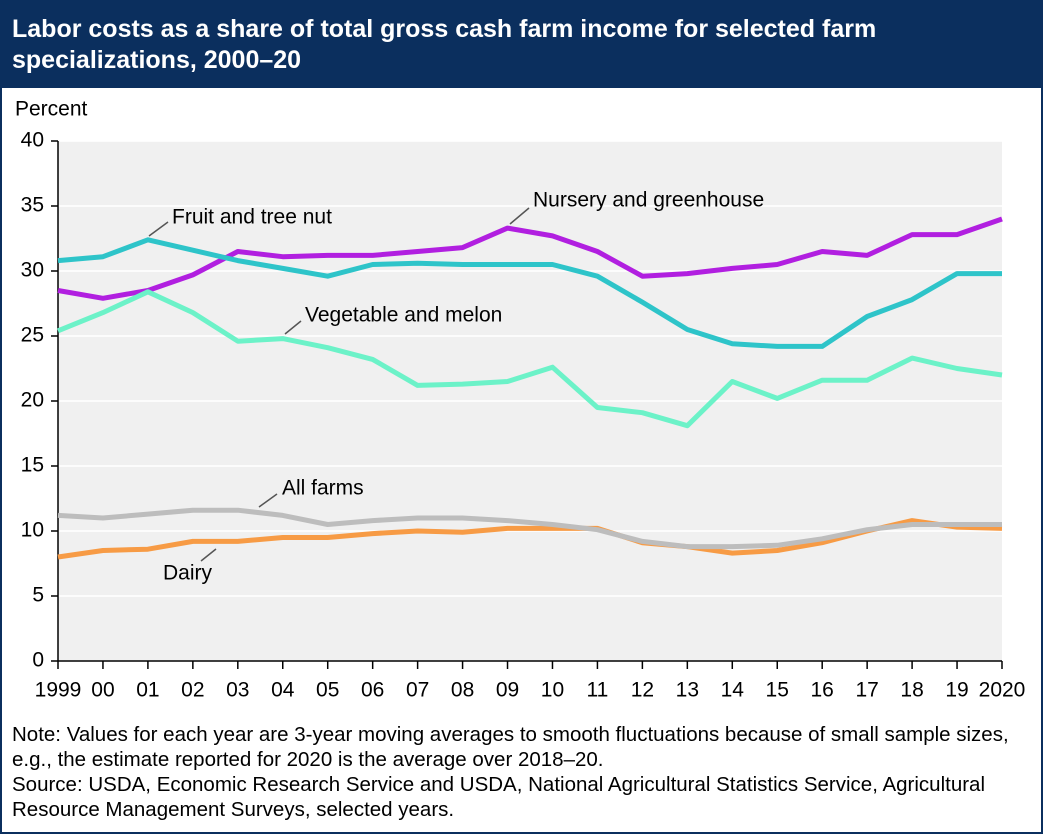  Describe the element at coordinates (403, 315) in the screenshot. I see `series-label: Vegetable and melon` at that location.